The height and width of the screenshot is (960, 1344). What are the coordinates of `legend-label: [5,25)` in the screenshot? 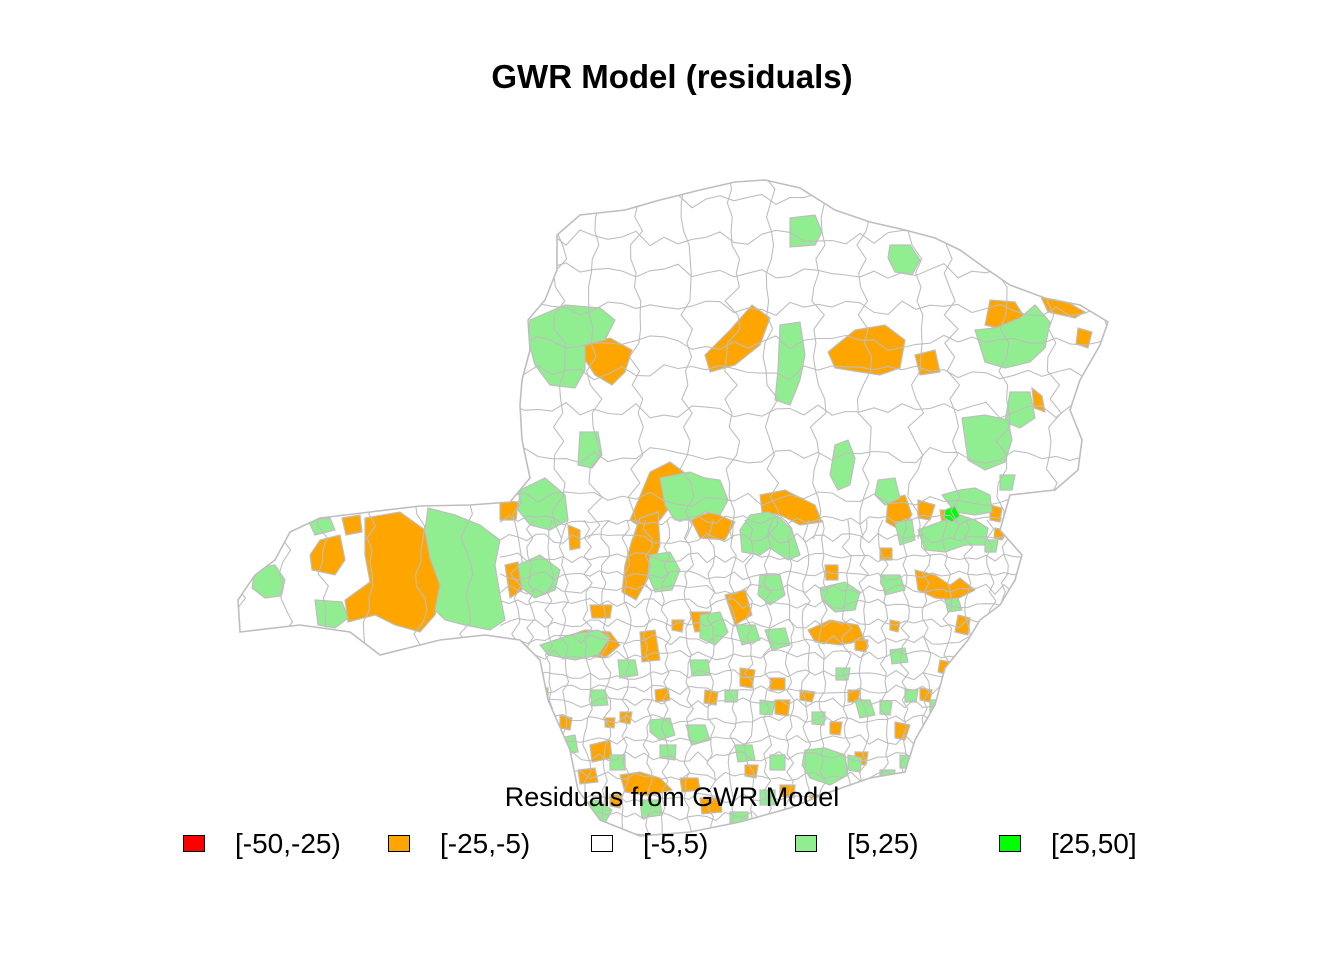 It's located at (883, 843).